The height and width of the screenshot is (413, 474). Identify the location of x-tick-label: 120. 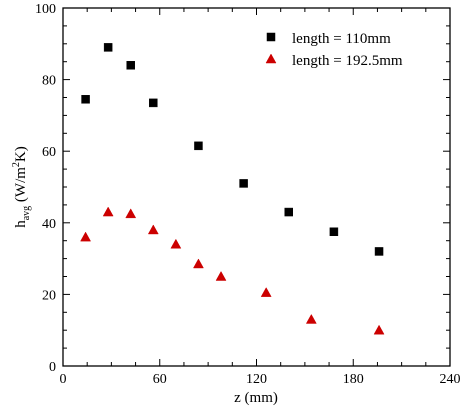
(256, 379).